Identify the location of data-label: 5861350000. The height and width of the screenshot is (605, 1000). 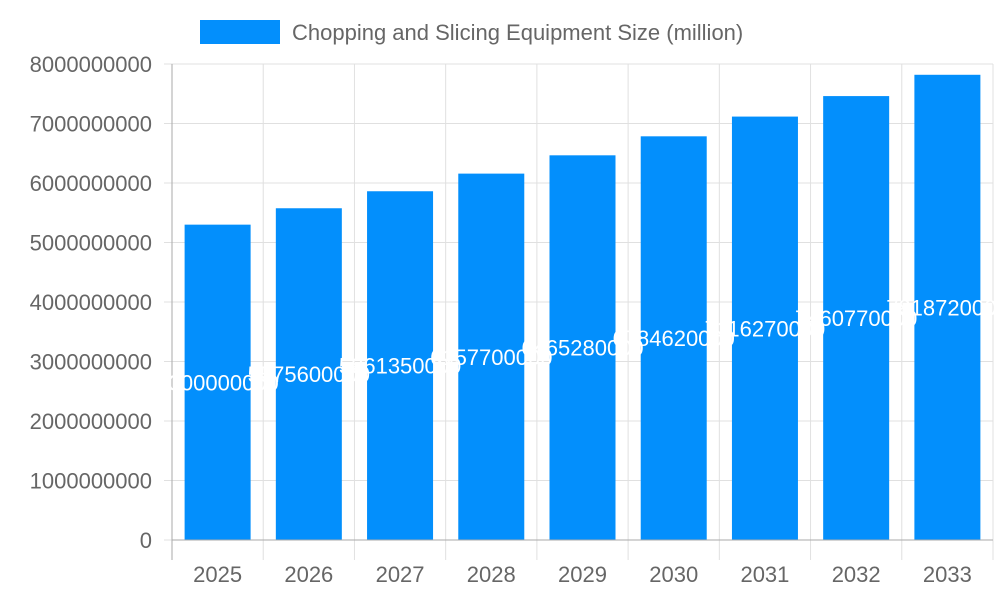
(400, 366).